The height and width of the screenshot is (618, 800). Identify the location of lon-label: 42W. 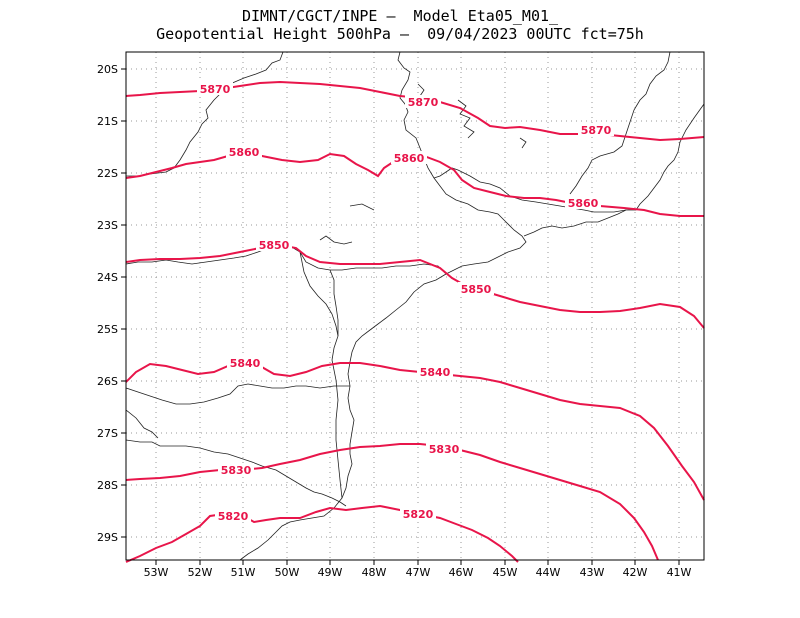
(635, 572).